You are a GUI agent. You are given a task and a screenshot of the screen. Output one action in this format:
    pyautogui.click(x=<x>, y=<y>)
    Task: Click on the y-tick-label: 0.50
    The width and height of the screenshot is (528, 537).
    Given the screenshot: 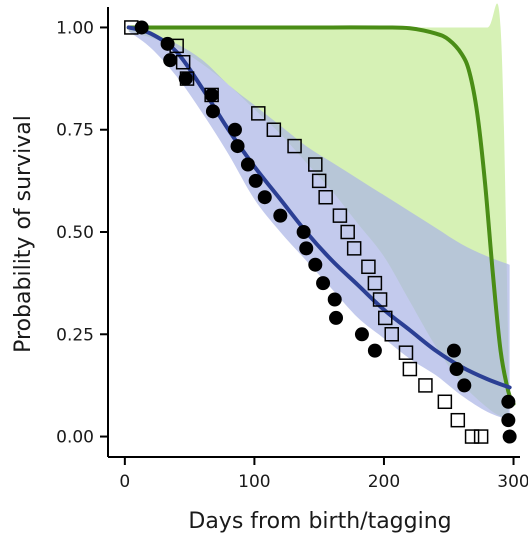 What is the action you would take?
    pyautogui.click(x=75, y=233)
    